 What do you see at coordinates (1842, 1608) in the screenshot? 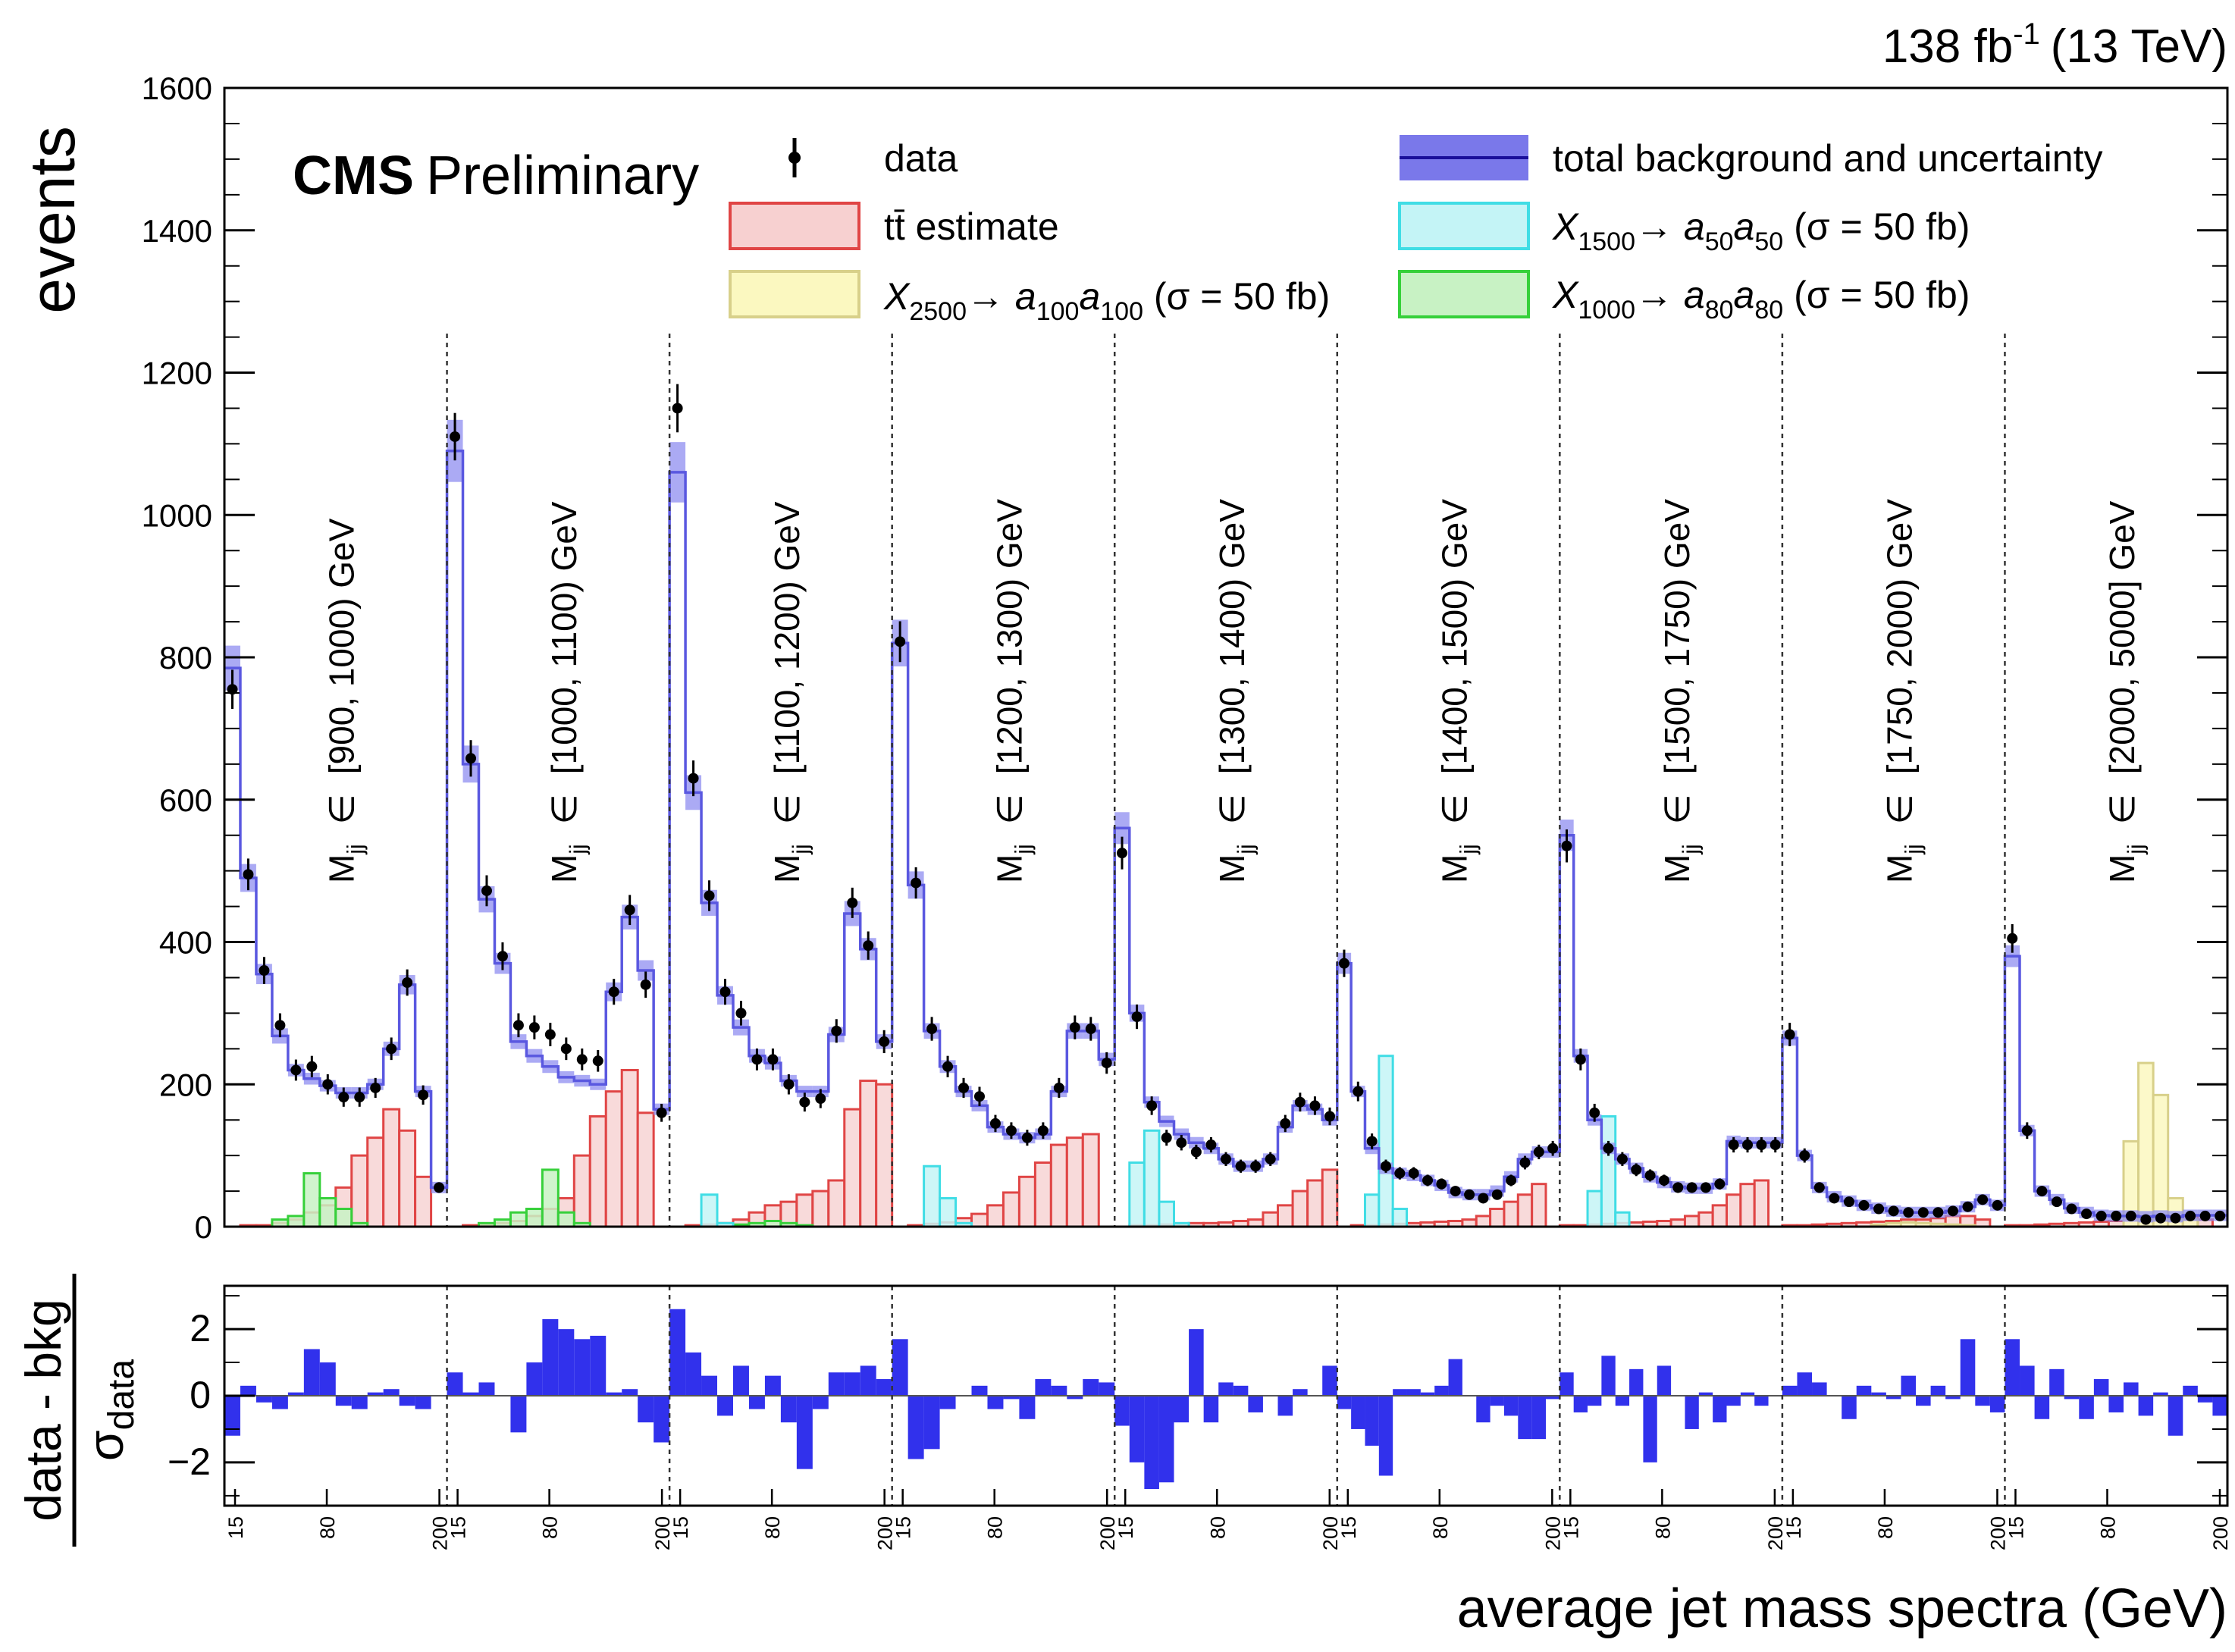
I see `x-axis-label: average jet mass spectra (GeV)` at bounding box center [1842, 1608].